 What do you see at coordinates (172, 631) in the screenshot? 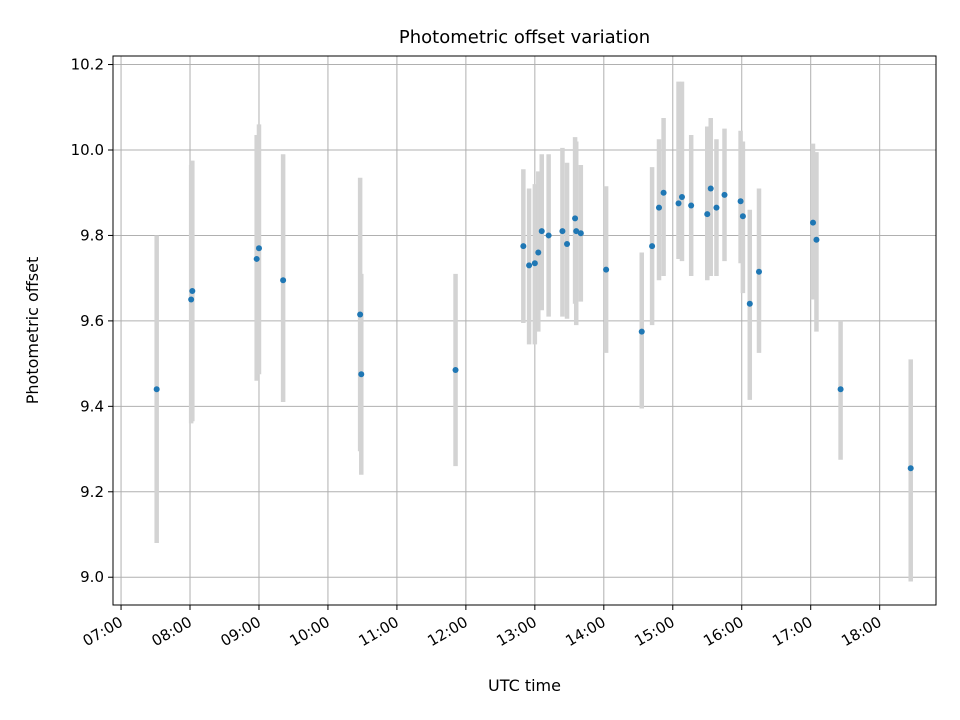
I see `x-tick-label: 08:00` at bounding box center [172, 631].